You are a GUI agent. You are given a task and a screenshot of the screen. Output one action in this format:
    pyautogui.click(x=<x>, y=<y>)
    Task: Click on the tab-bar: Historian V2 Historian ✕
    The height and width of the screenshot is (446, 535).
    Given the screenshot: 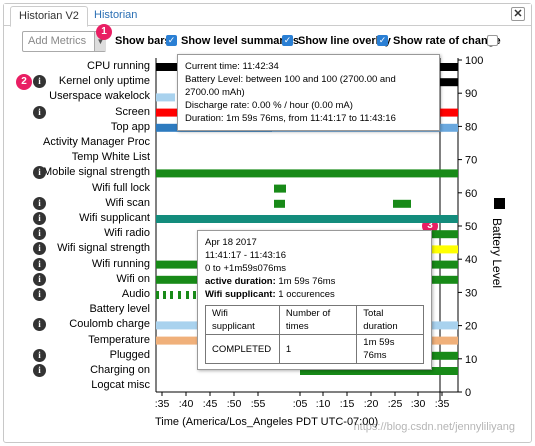 What is the action you would take?
    pyautogui.click(x=267, y=15)
    